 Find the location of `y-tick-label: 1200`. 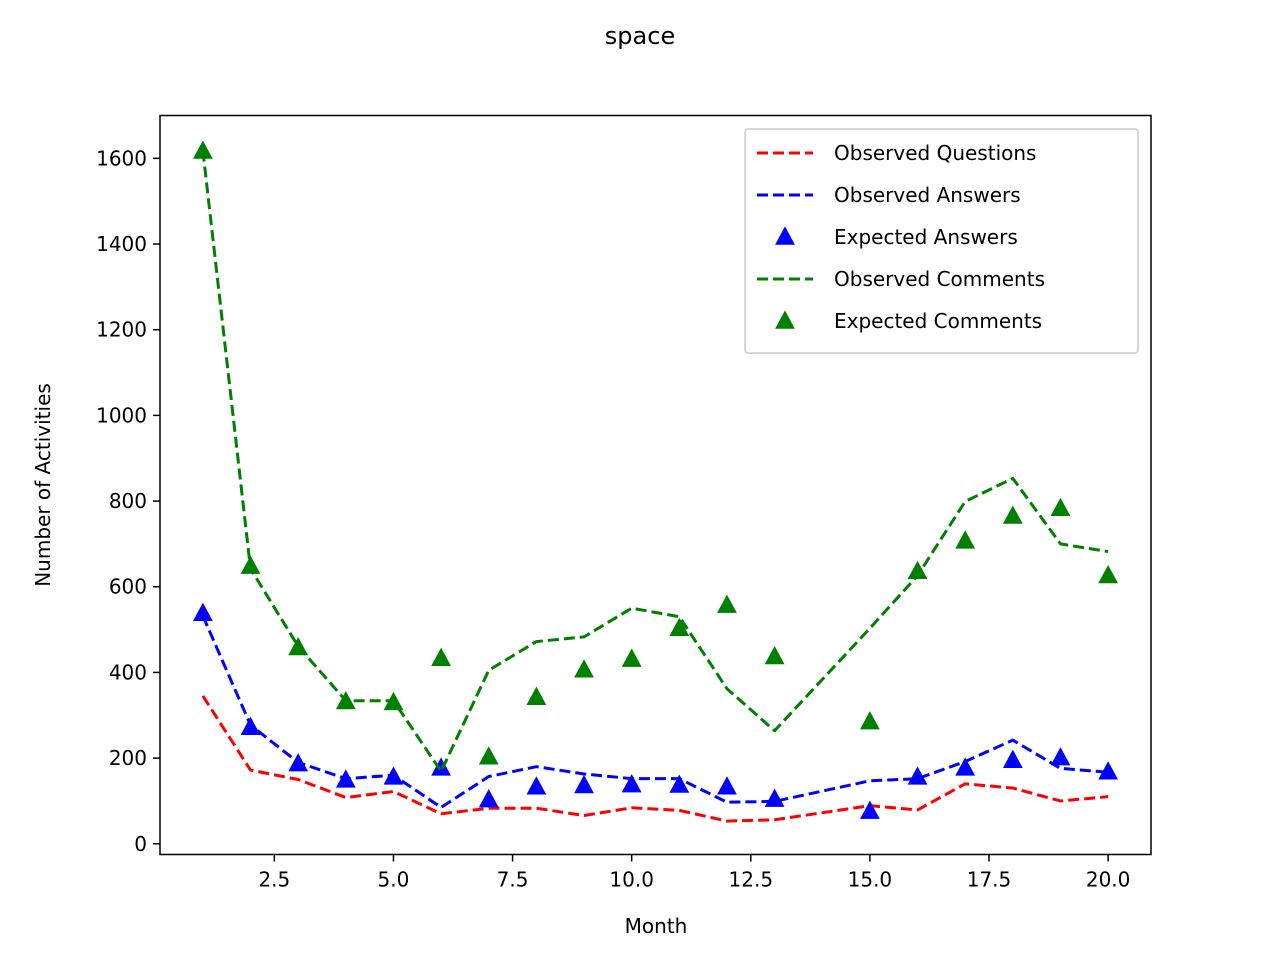

y-tick-label: 1200 is located at coordinates (121, 330).